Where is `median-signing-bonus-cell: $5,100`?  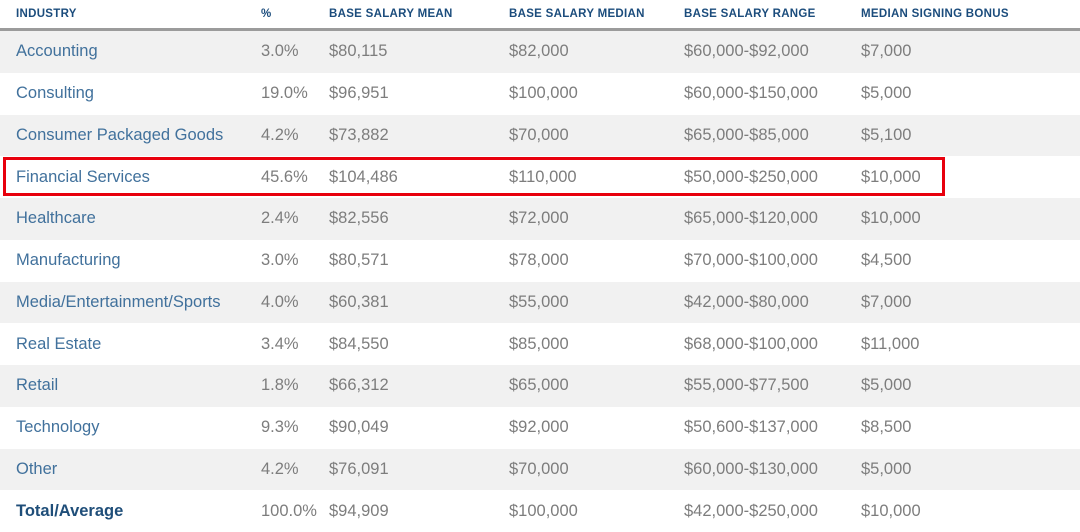
median-signing-bonus-cell: $5,100 is located at coordinates (886, 134).